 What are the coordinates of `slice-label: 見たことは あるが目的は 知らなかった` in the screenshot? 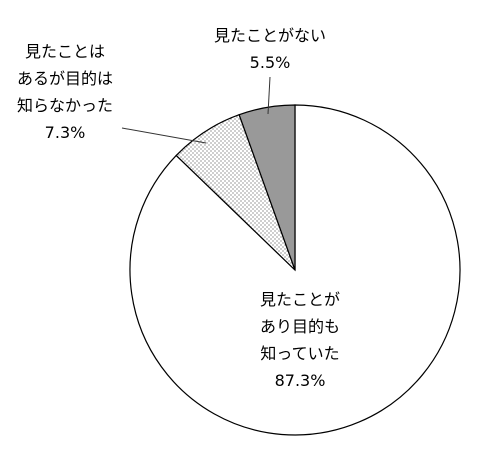 It's located at (65, 78).